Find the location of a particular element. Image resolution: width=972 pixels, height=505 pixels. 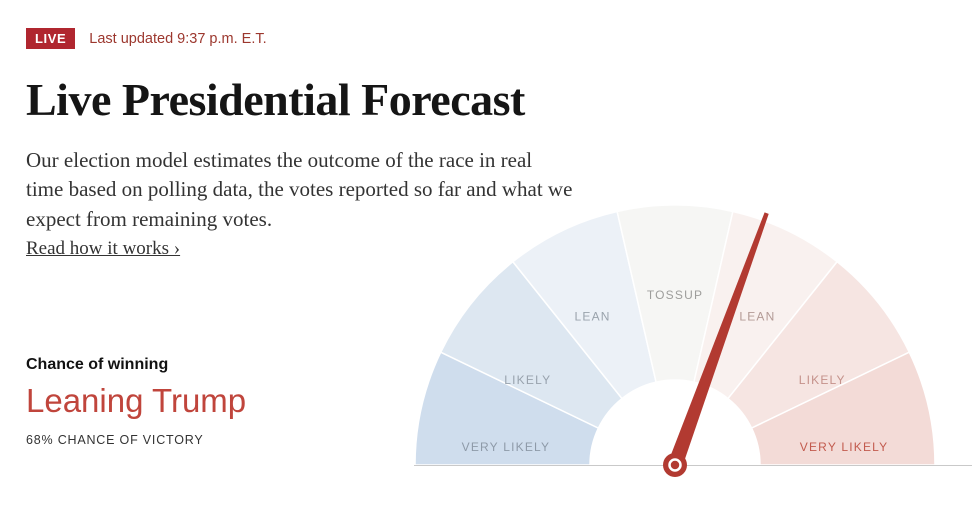

gauge-needle-hub is located at coordinates (675, 465).